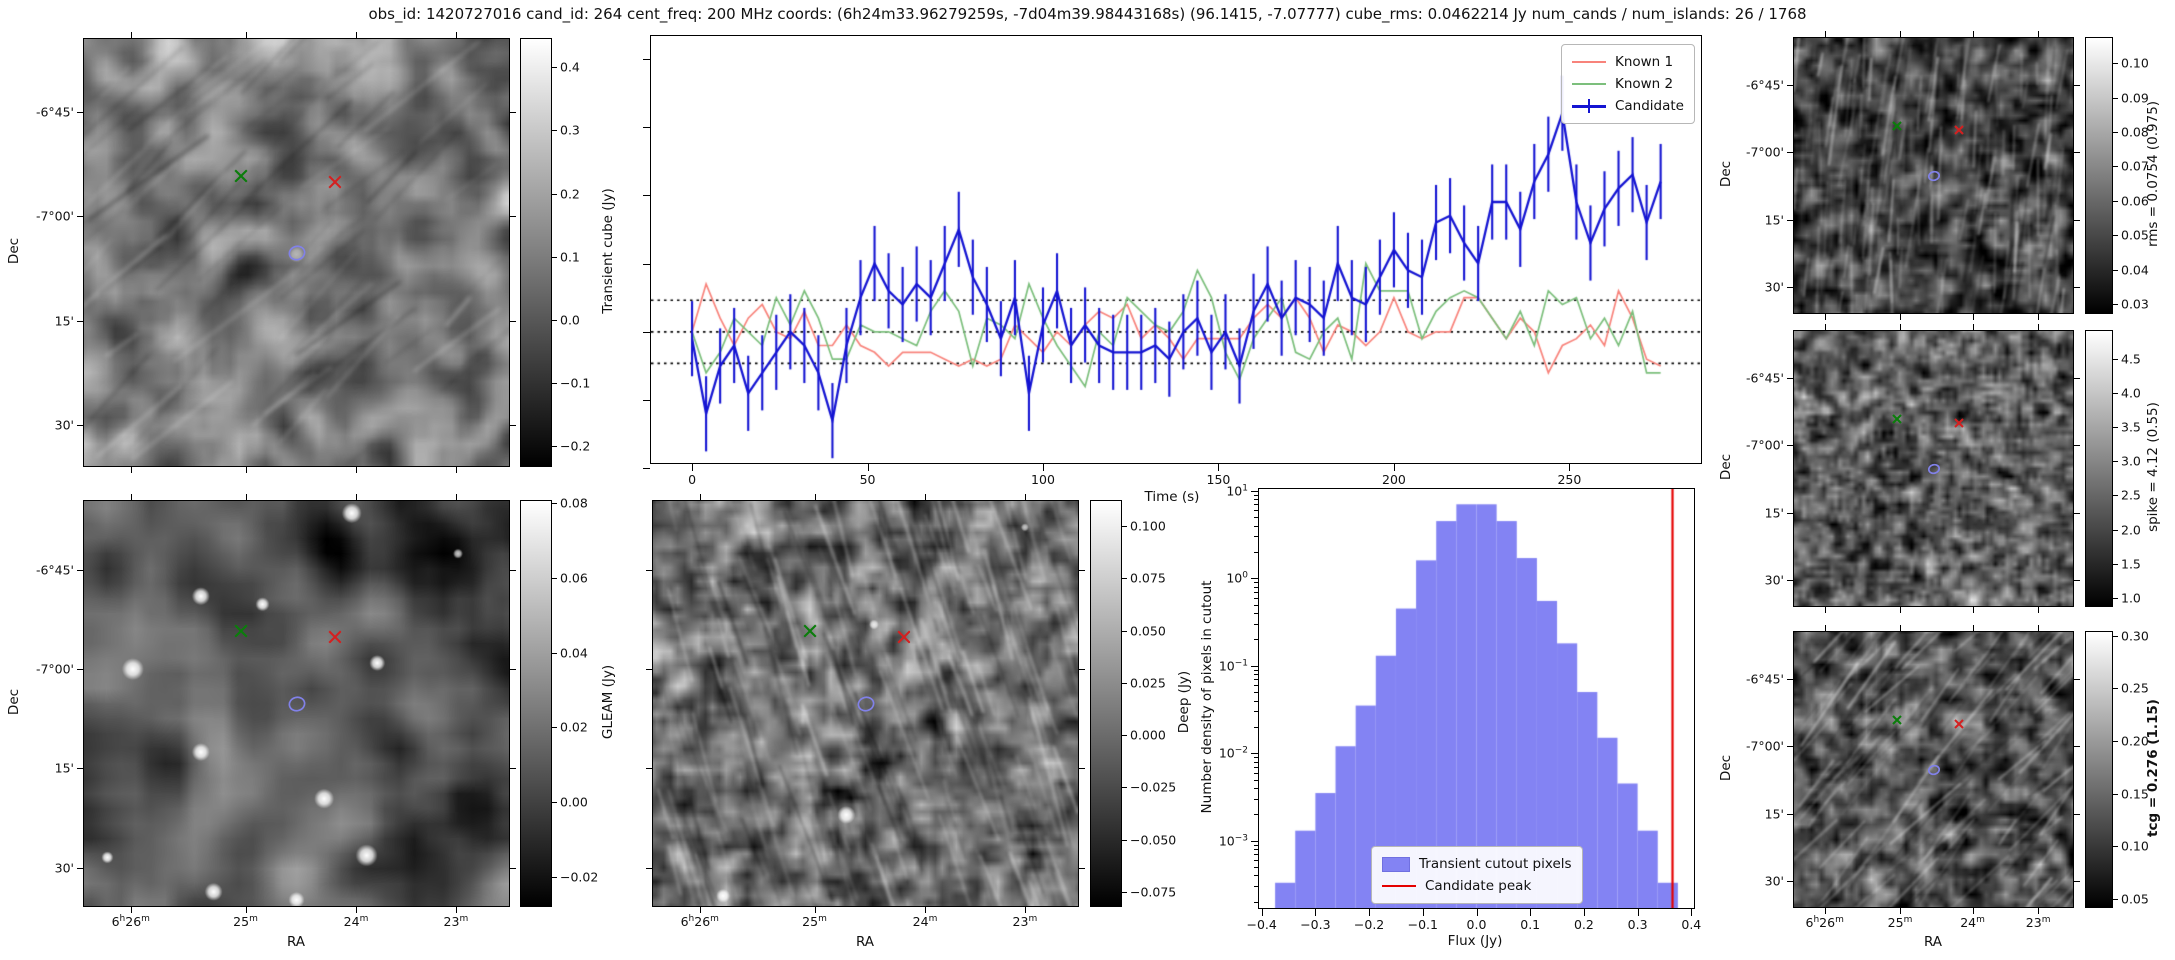  I want to click on cutout-pixels-patch-swatch, so click(1396, 864).